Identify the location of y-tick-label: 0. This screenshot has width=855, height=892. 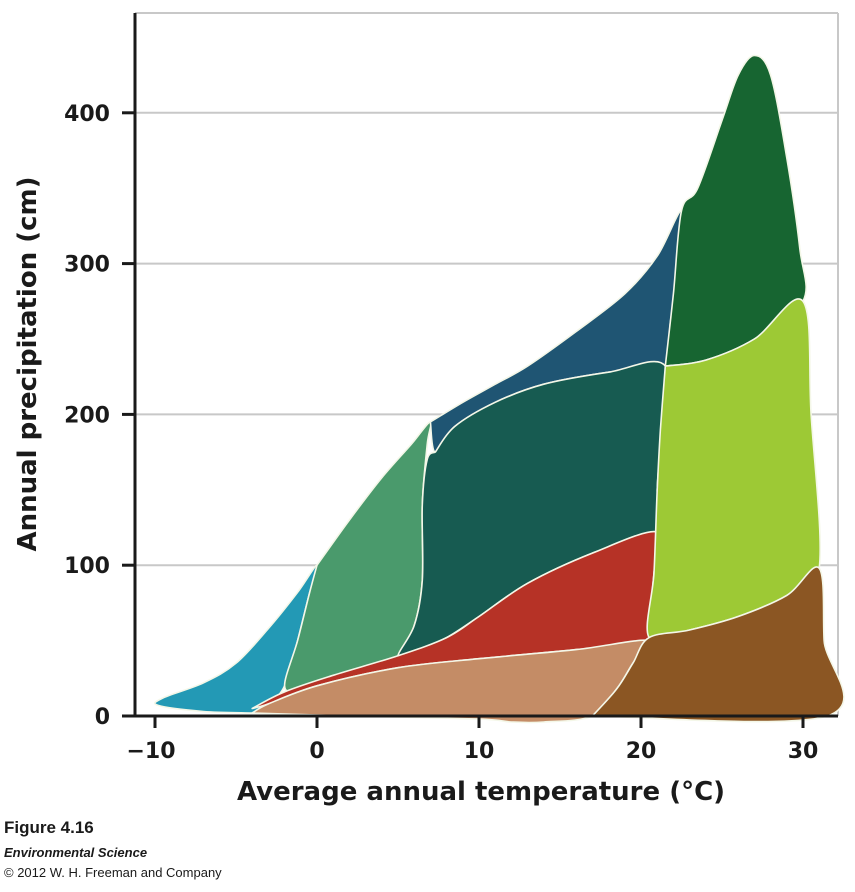
(102, 717).